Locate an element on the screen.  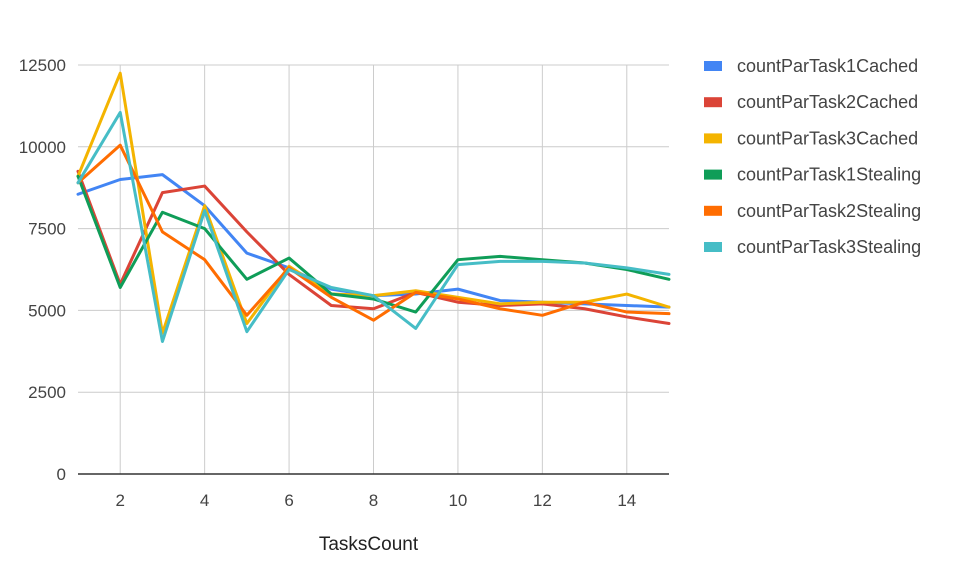
legend-label: countParTask3Cached is located at coordinates (827, 138).